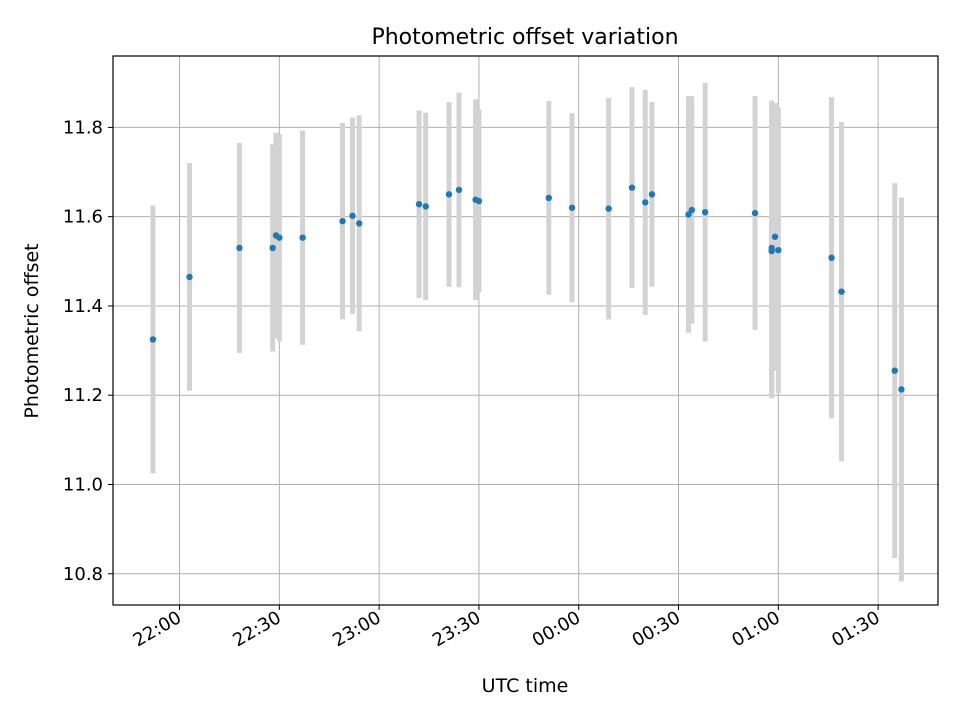 The width and height of the screenshot is (960, 720). Describe the element at coordinates (456, 629) in the screenshot. I see `x-tick-label: 23:30` at that location.